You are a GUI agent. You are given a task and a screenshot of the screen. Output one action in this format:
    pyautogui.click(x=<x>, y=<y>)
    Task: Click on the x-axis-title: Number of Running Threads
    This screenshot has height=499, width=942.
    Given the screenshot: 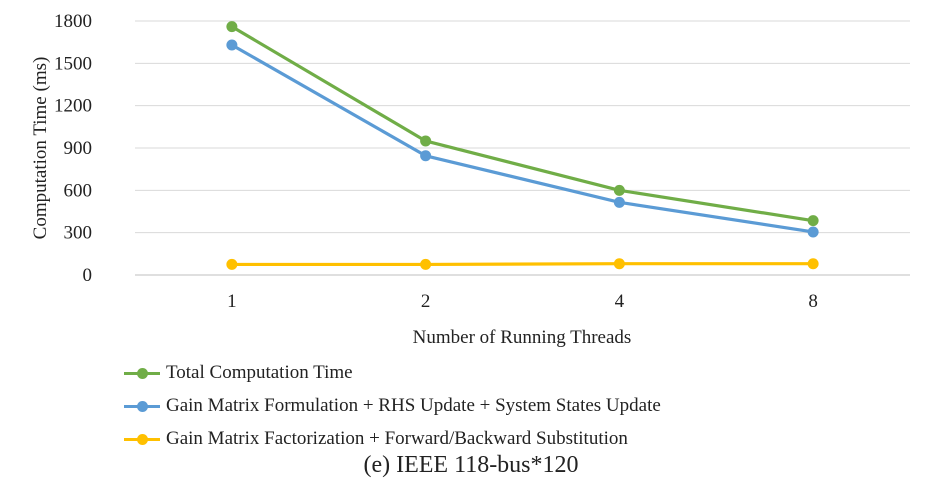 What is the action you would take?
    pyautogui.click(x=522, y=337)
    